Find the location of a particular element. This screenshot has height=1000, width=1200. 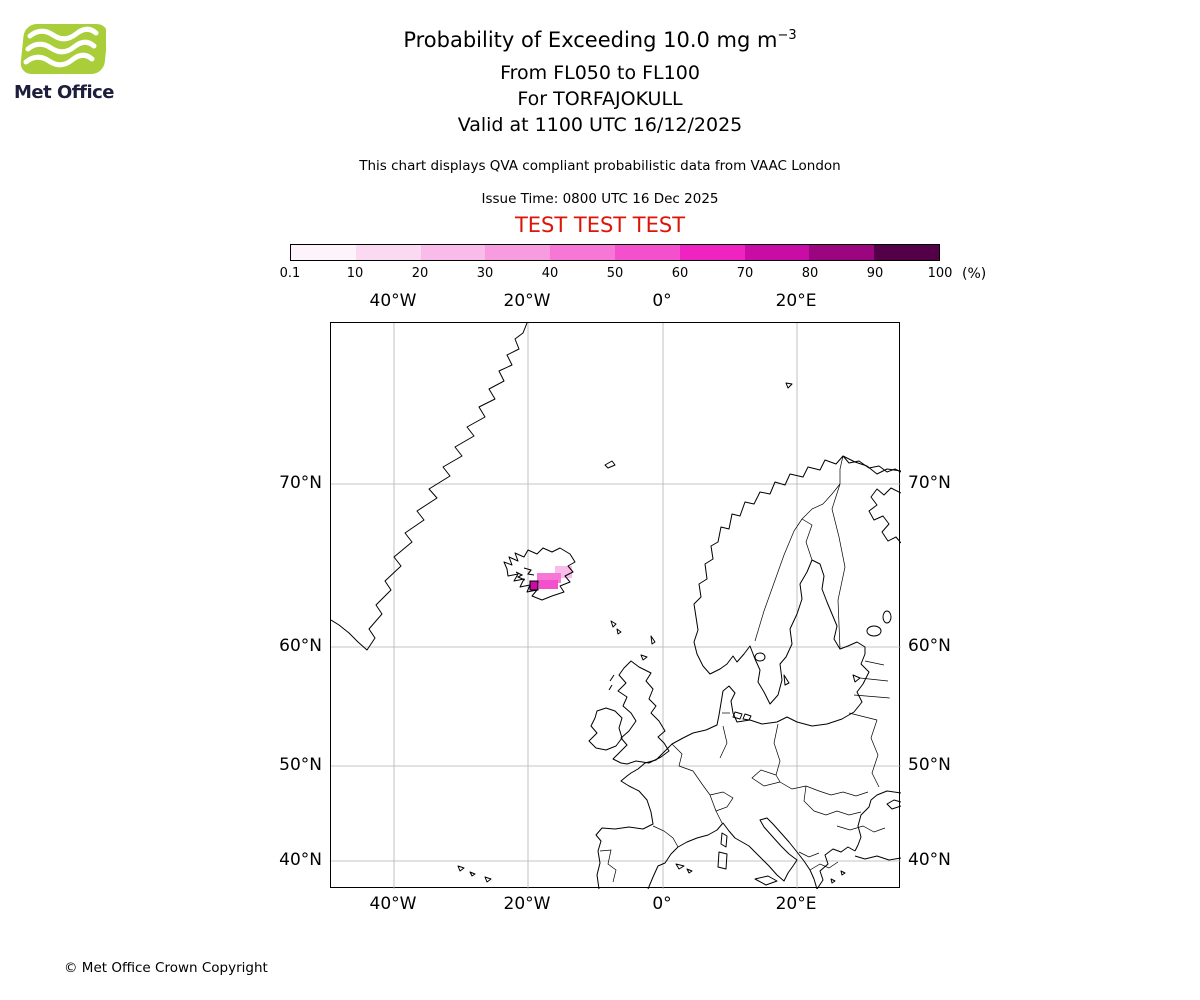

country-borders is located at coordinates (745, 669).